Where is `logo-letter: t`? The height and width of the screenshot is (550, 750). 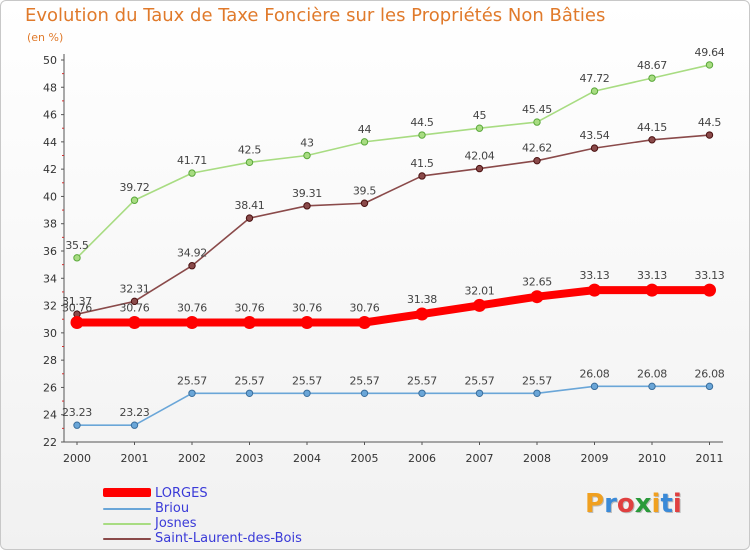 logo-letter: t is located at coordinates (666, 504).